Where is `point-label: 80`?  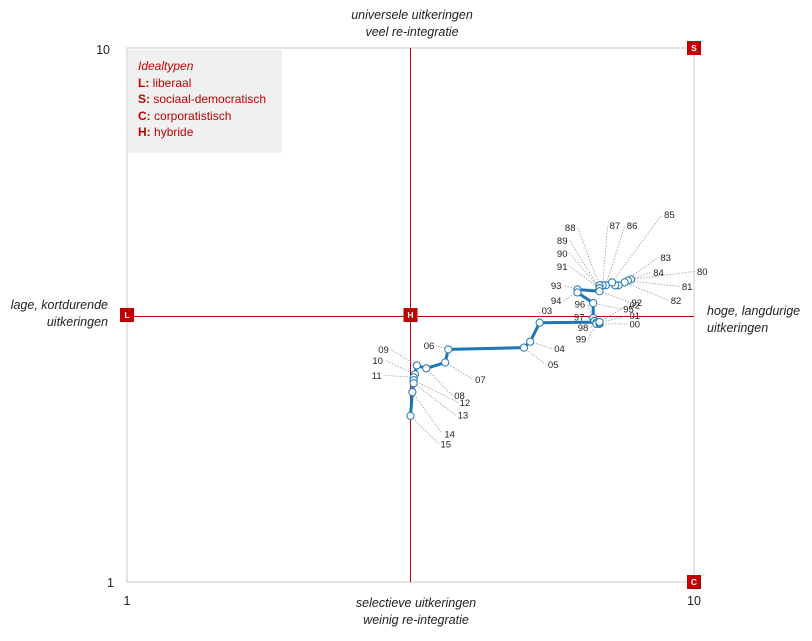 point-label: 80 is located at coordinates (702, 272).